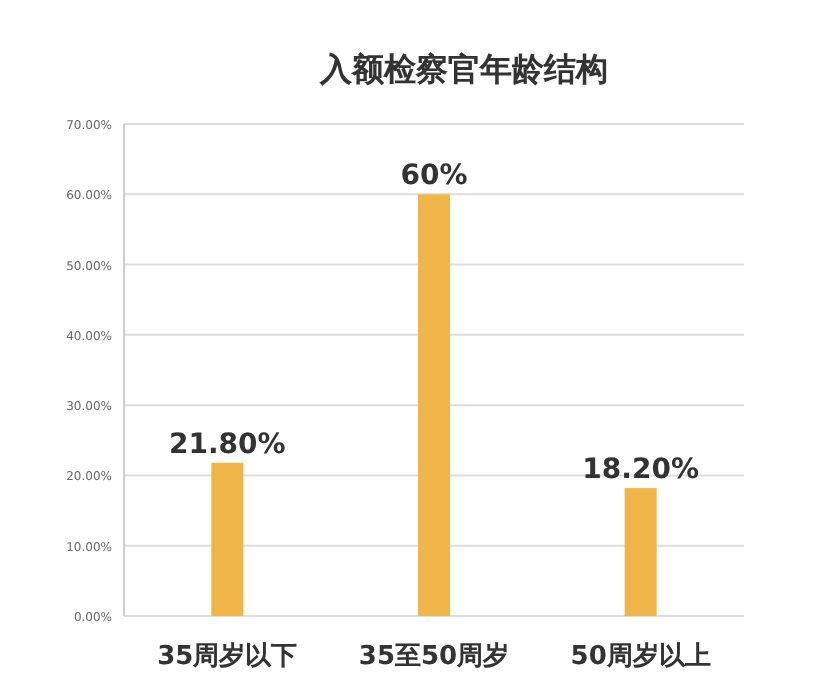 This screenshot has width=824, height=696. What do you see at coordinates (434, 657) in the screenshot?
I see `x-tick-label: 35至50周岁` at bounding box center [434, 657].